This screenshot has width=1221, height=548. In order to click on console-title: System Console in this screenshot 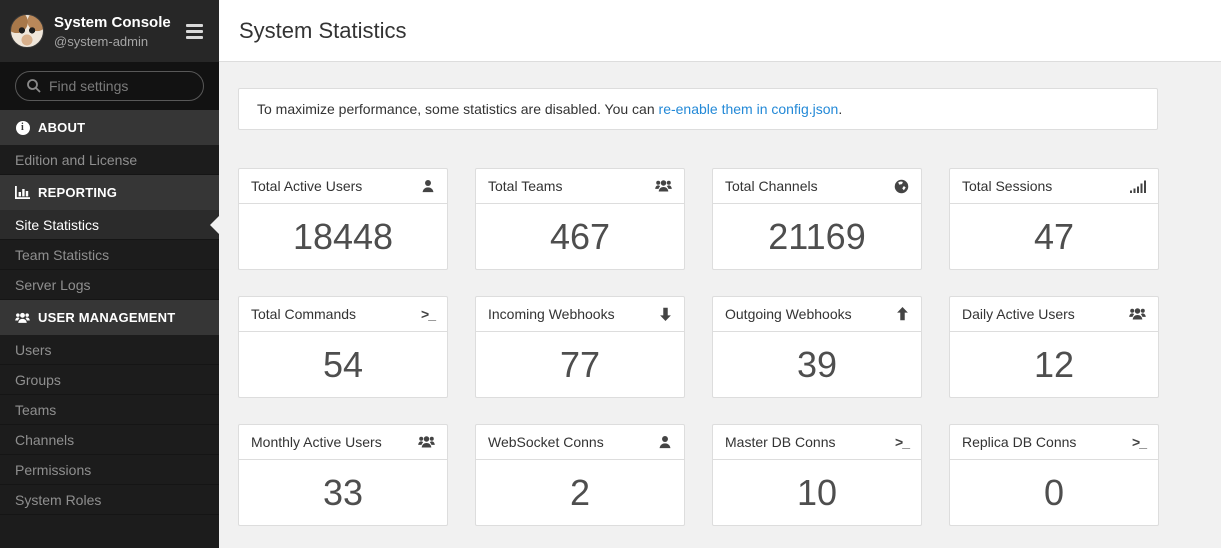, I will do `click(112, 22)`.